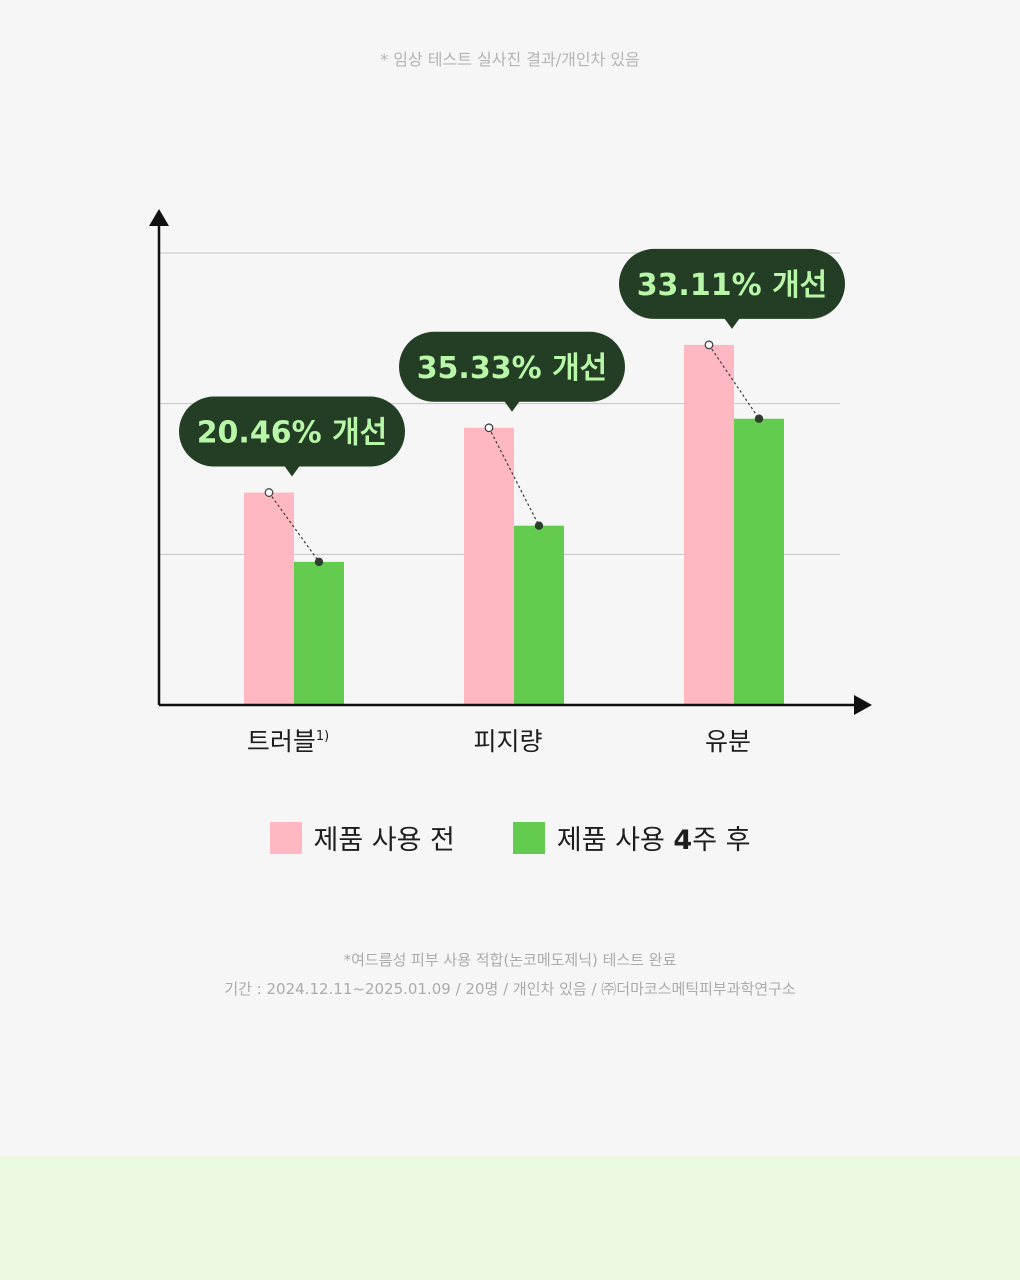 Image resolution: width=1020 pixels, height=1280 pixels. What do you see at coordinates (528, 837) in the screenshot?
I see `legend-swatch-after` at bounding box center [528, 837].